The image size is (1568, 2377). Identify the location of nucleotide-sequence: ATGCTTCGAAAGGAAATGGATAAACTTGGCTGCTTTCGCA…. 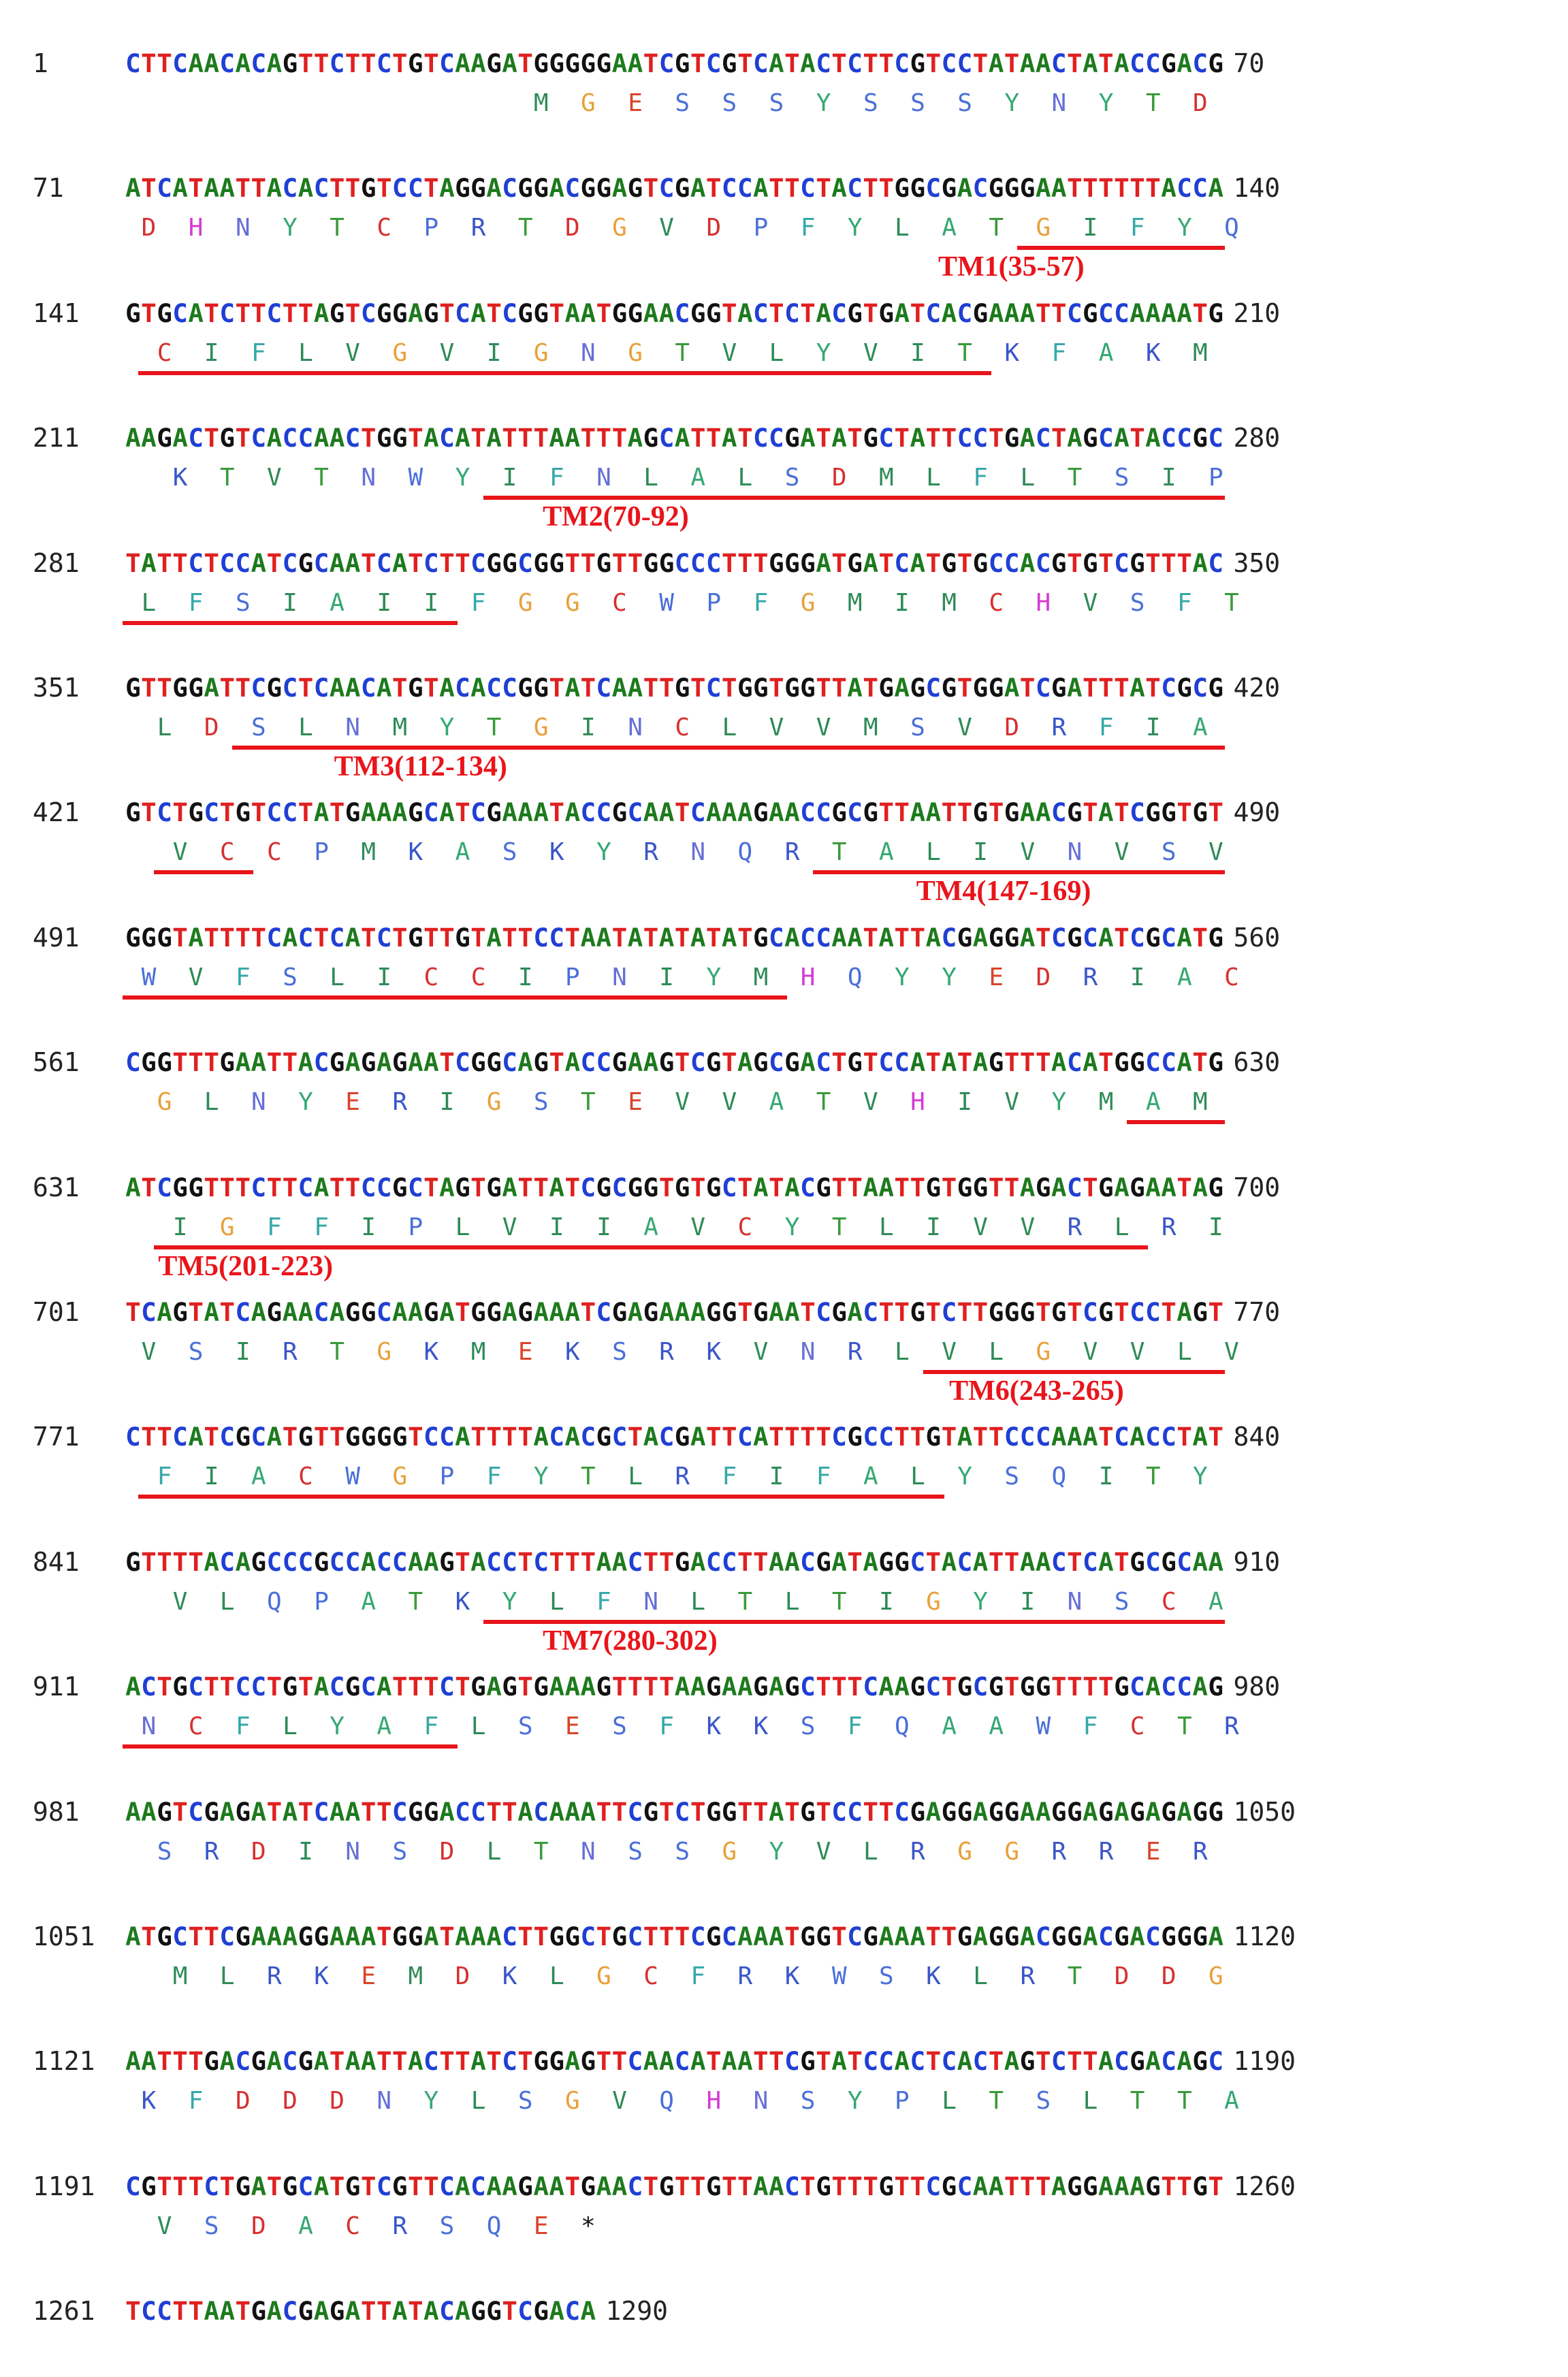
(674, 1936).